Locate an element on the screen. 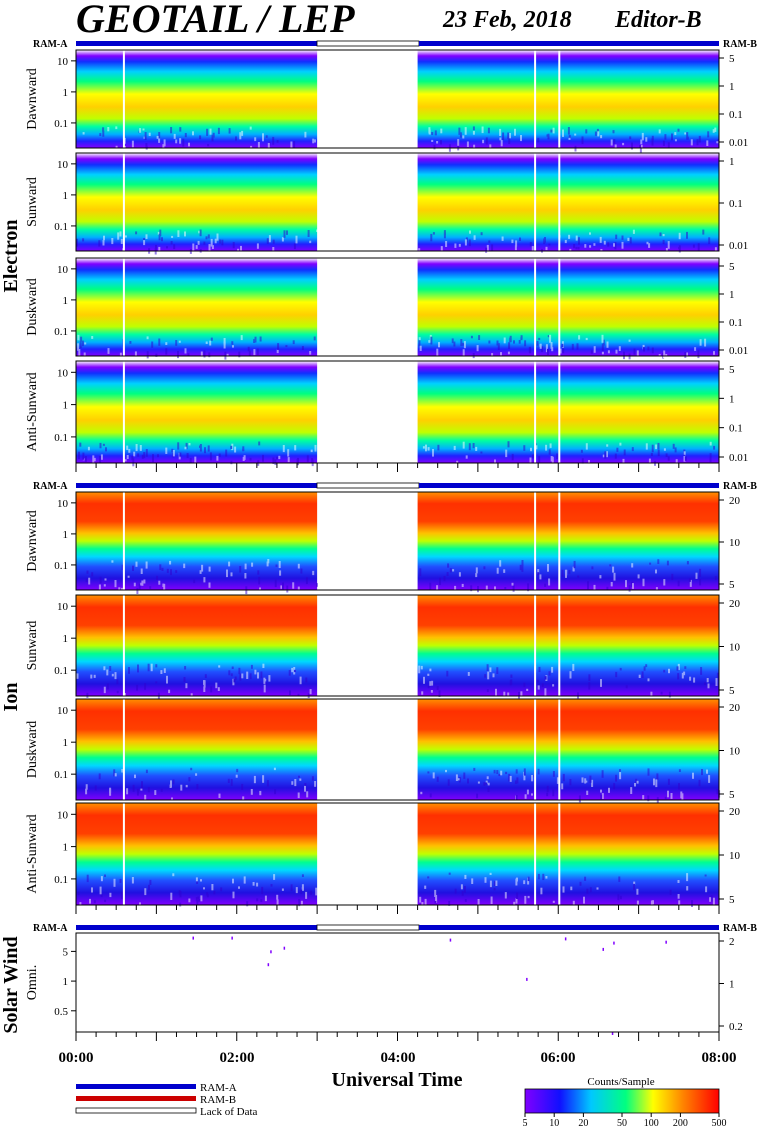 The height and width of the screenshot is (1128, 762). time-tick-label: 00:00 is located at coordinates (76, 1058).